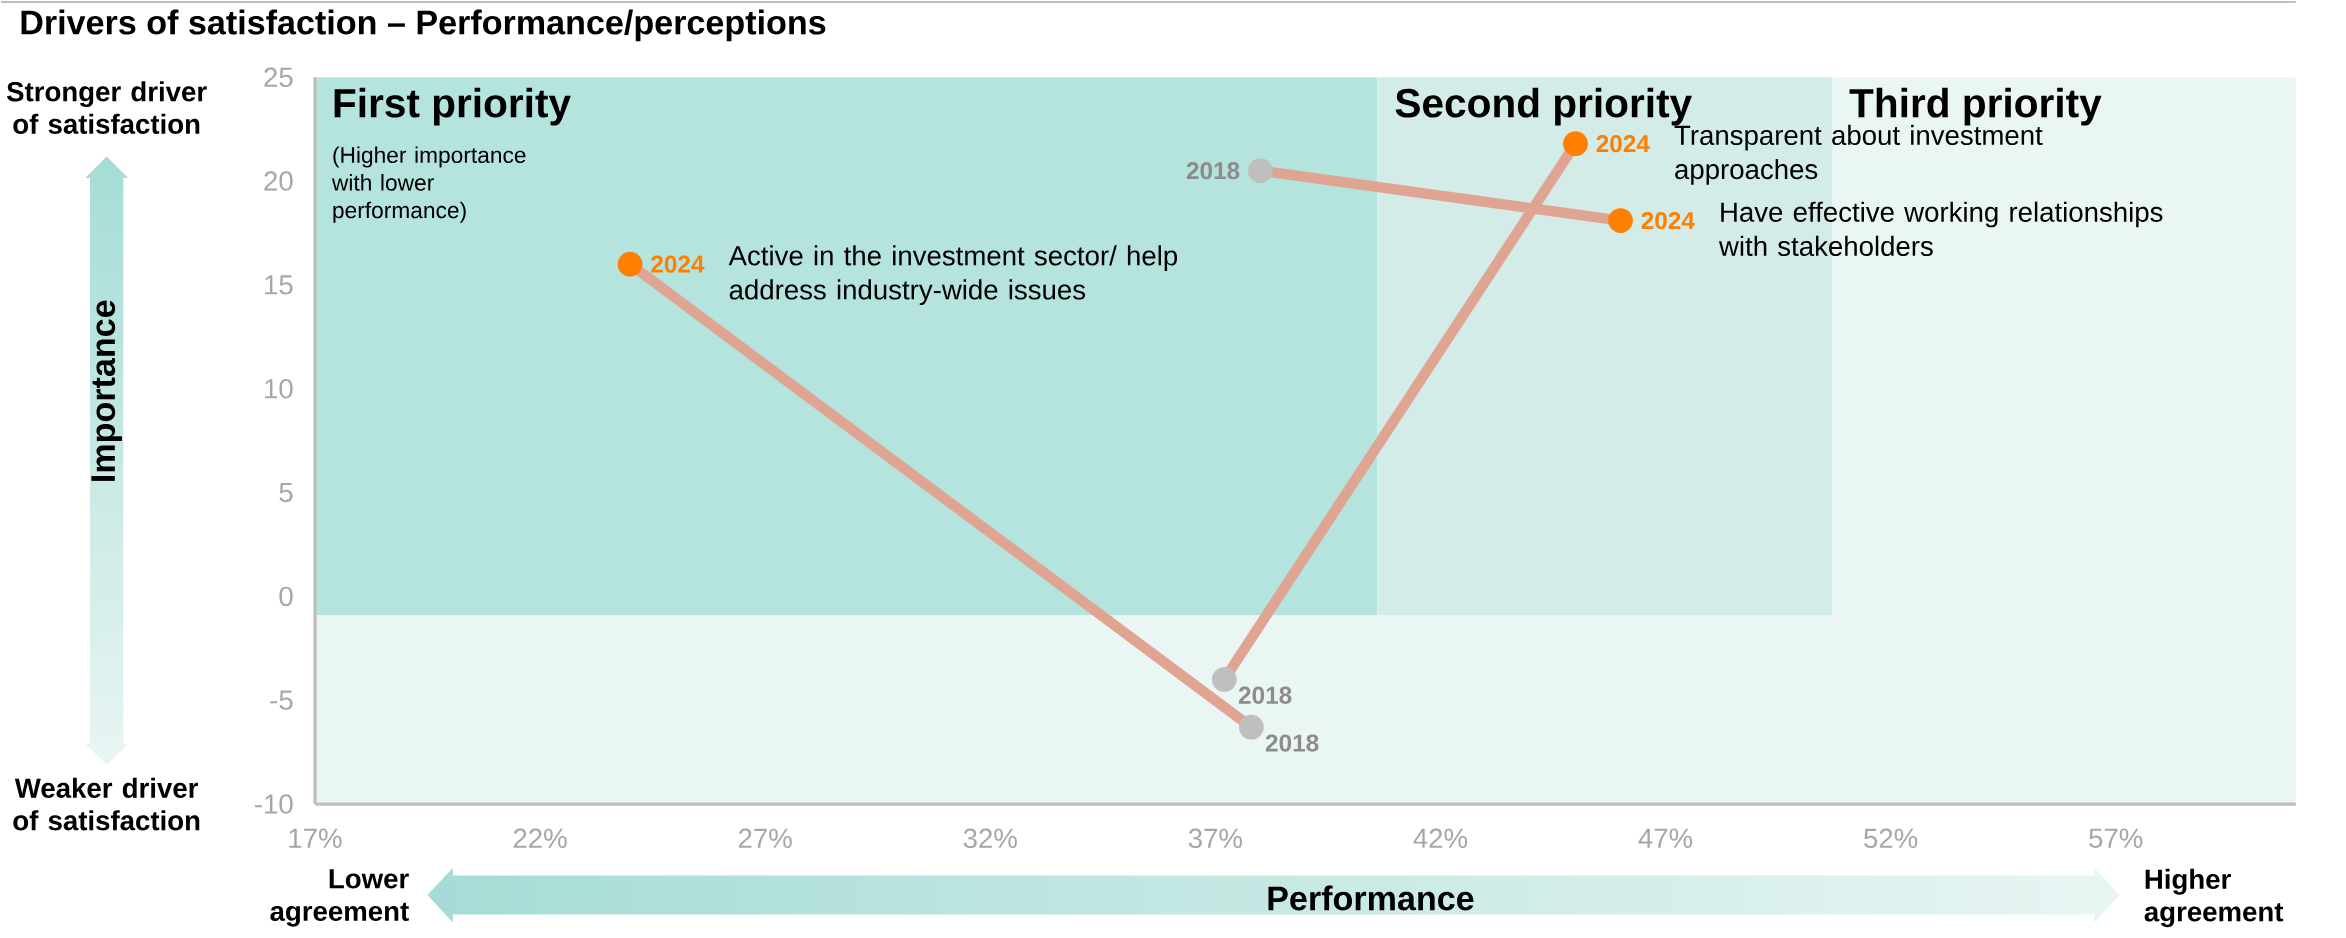 The image size is (2346, 938). Describe the element at coordinates (1543, 106) in the screenshot. I see `band-label: Second priority` at that location.